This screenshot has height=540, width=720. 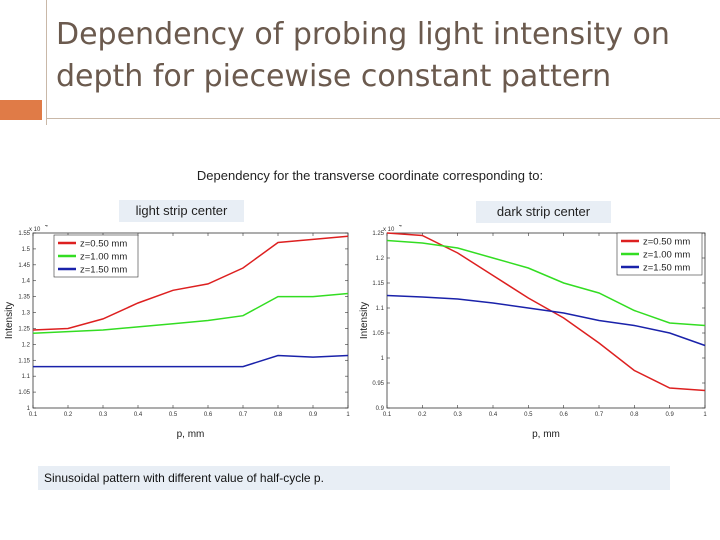 I want to click on y-tick-label: 0.95, so click(x=378, y=384).